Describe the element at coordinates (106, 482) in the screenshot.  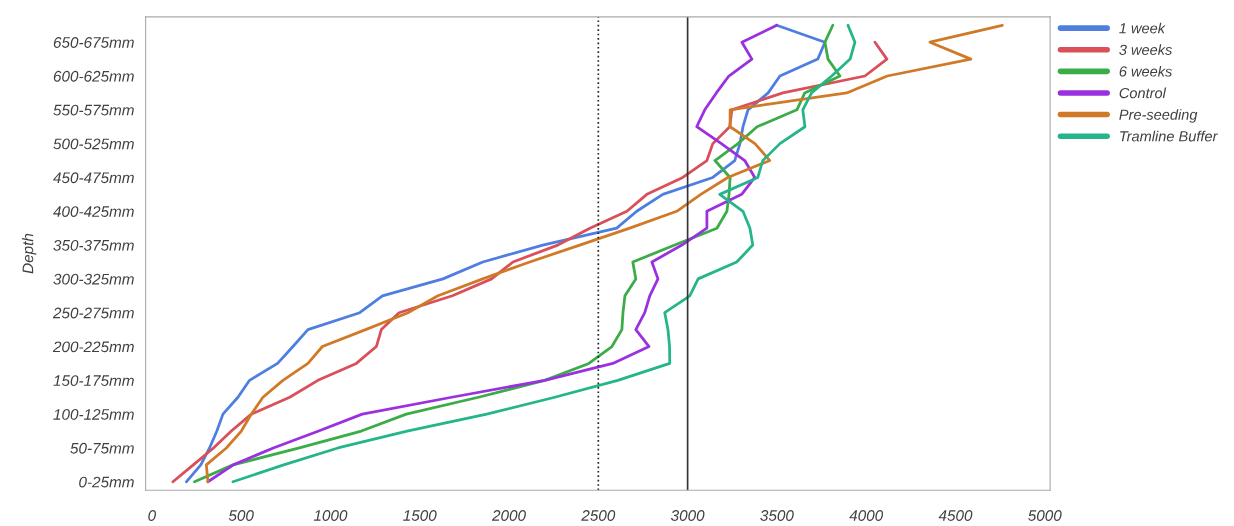
I see `y-tick-label: 0-25mm` at that location.